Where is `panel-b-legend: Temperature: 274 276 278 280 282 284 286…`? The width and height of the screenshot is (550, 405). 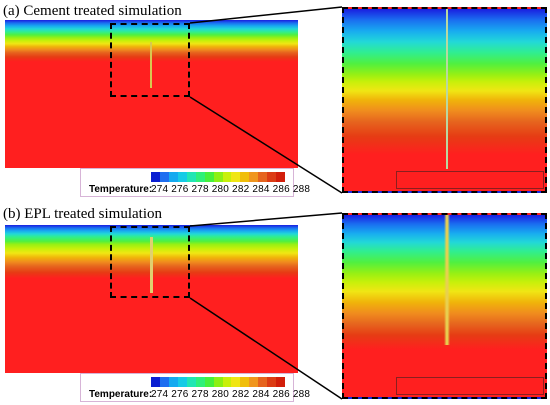
panel-b-legend: Temperature: 274 276 278 280 282 284 286… is located at coordinates (195, 387).